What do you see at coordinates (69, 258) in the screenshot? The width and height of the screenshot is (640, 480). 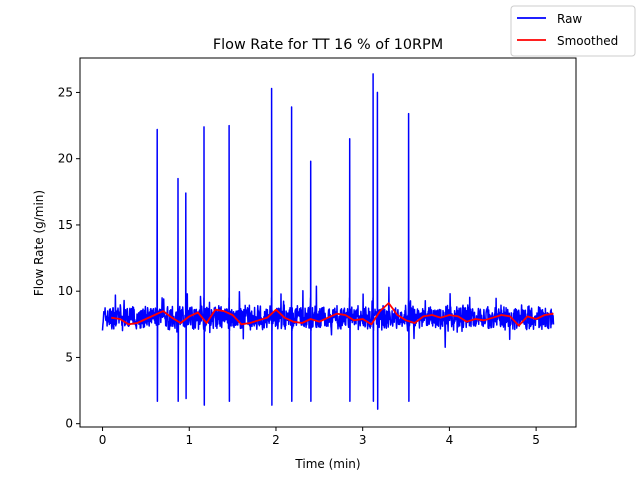 I see `y-axis-ticks: 0 5 10 15 20 25` at bounding box center [69, 258].